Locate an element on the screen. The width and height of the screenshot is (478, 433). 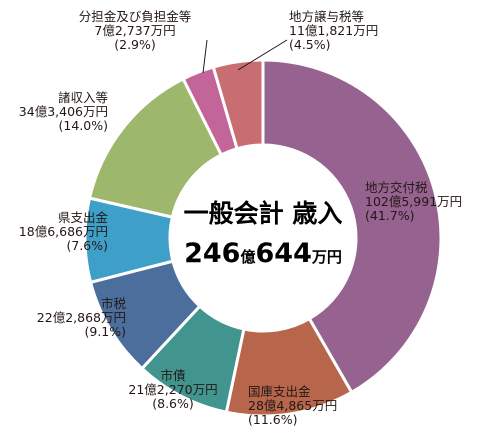
slice-amount: 11億1,821万円 is located at coordinates (333, 30).